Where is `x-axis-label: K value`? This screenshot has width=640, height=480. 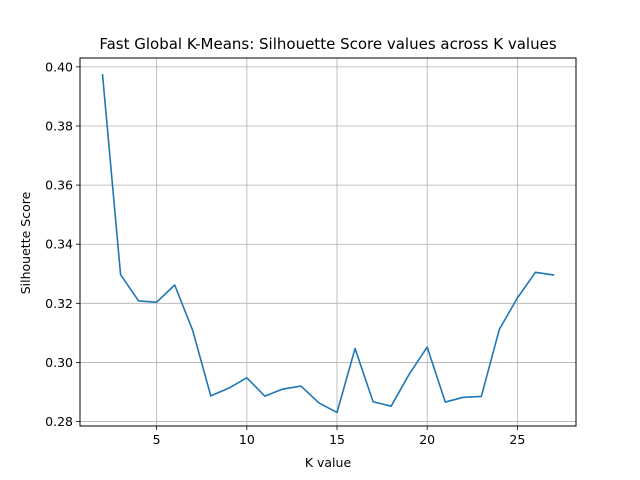
x-axis-label: K value is located at coordinates (328, 462).